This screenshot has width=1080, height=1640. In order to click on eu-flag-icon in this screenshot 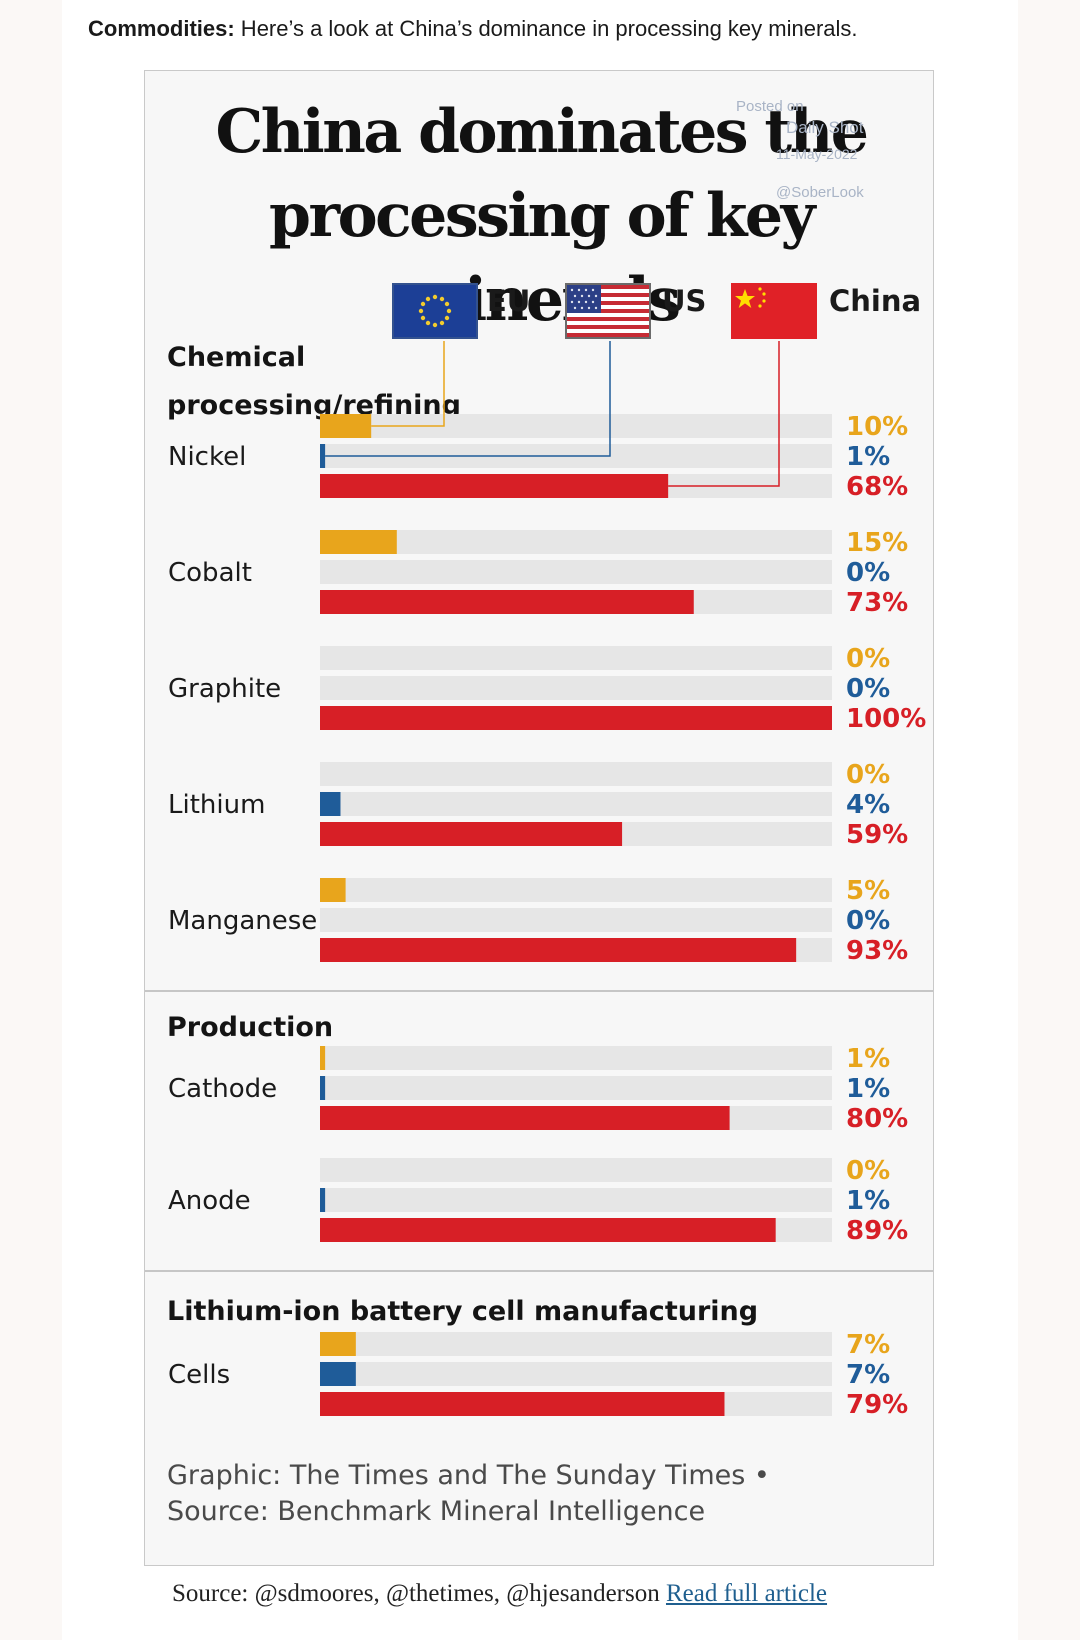, I will do `click(435, 311)`.